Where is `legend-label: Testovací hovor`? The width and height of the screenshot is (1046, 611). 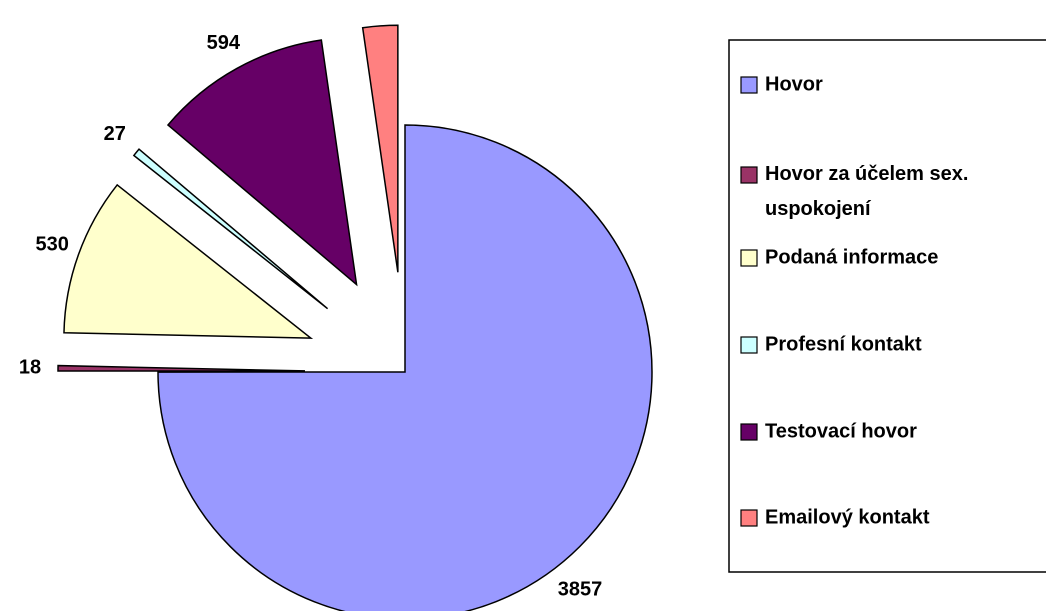 legend-label: Testovací hovor is located at coordinates (841, 431).